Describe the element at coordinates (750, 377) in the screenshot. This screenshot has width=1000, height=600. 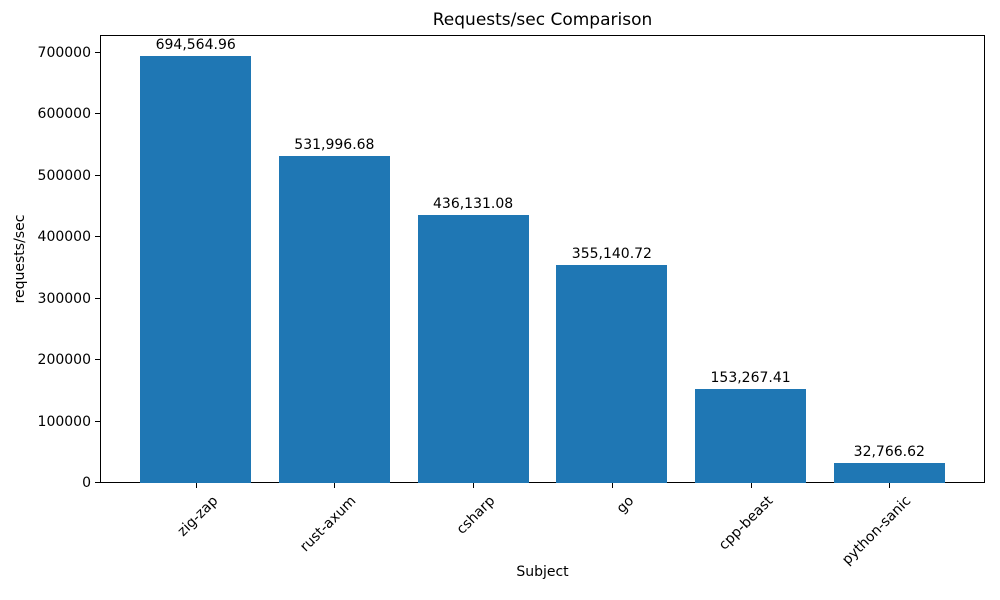
I see `bar-value-label: 153,267.41` at that location.